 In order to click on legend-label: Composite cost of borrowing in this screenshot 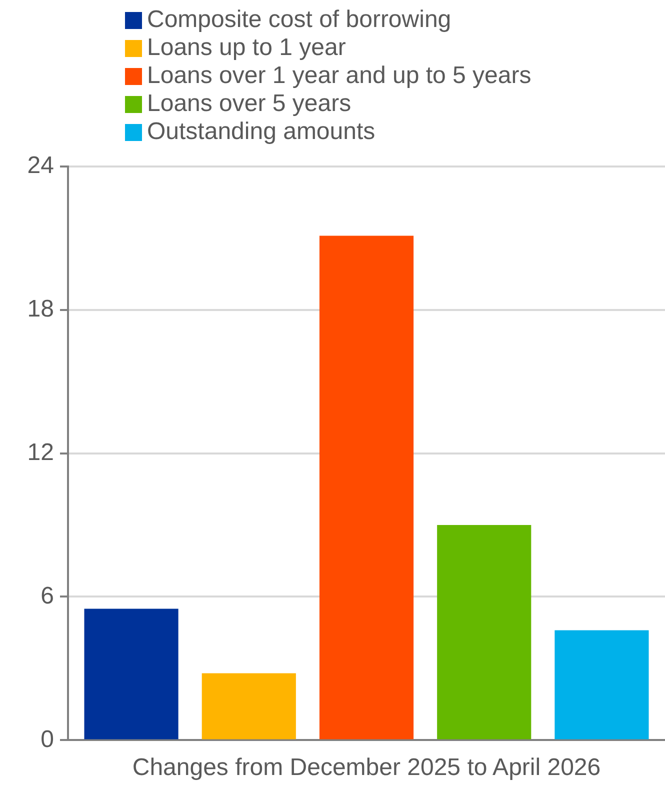, I will do `click(299, 20)`.